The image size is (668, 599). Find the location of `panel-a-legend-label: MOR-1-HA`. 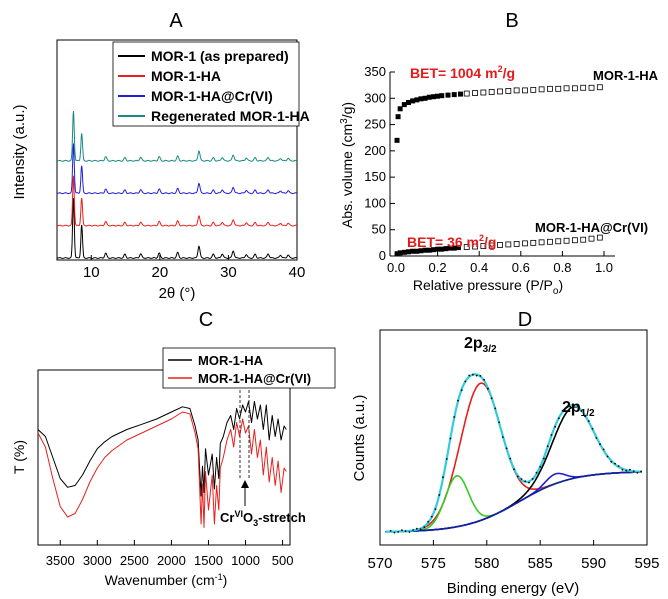

panel-a-legend-label: MOR-1-HA is located at coordinates (186, 76).